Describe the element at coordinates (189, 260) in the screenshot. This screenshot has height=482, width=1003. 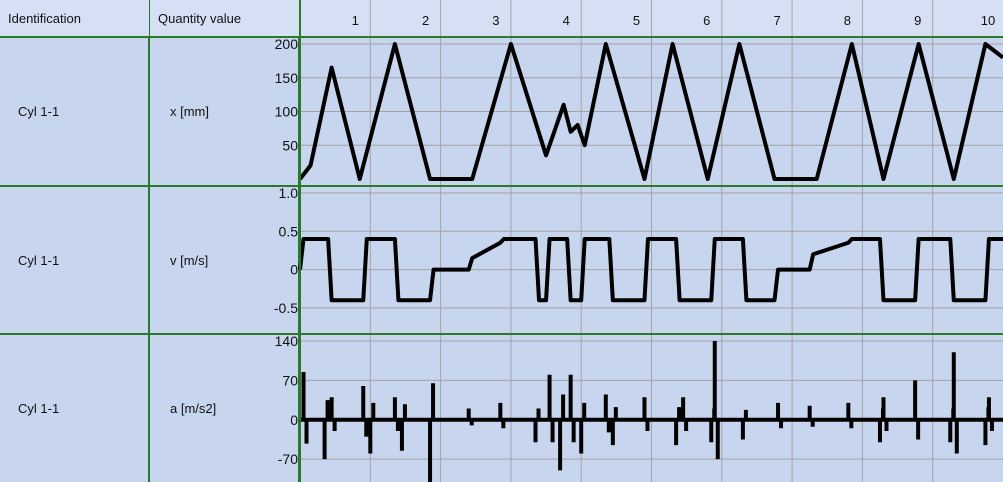
I see `row-2-quantity-label: v [m/s]` at that location.